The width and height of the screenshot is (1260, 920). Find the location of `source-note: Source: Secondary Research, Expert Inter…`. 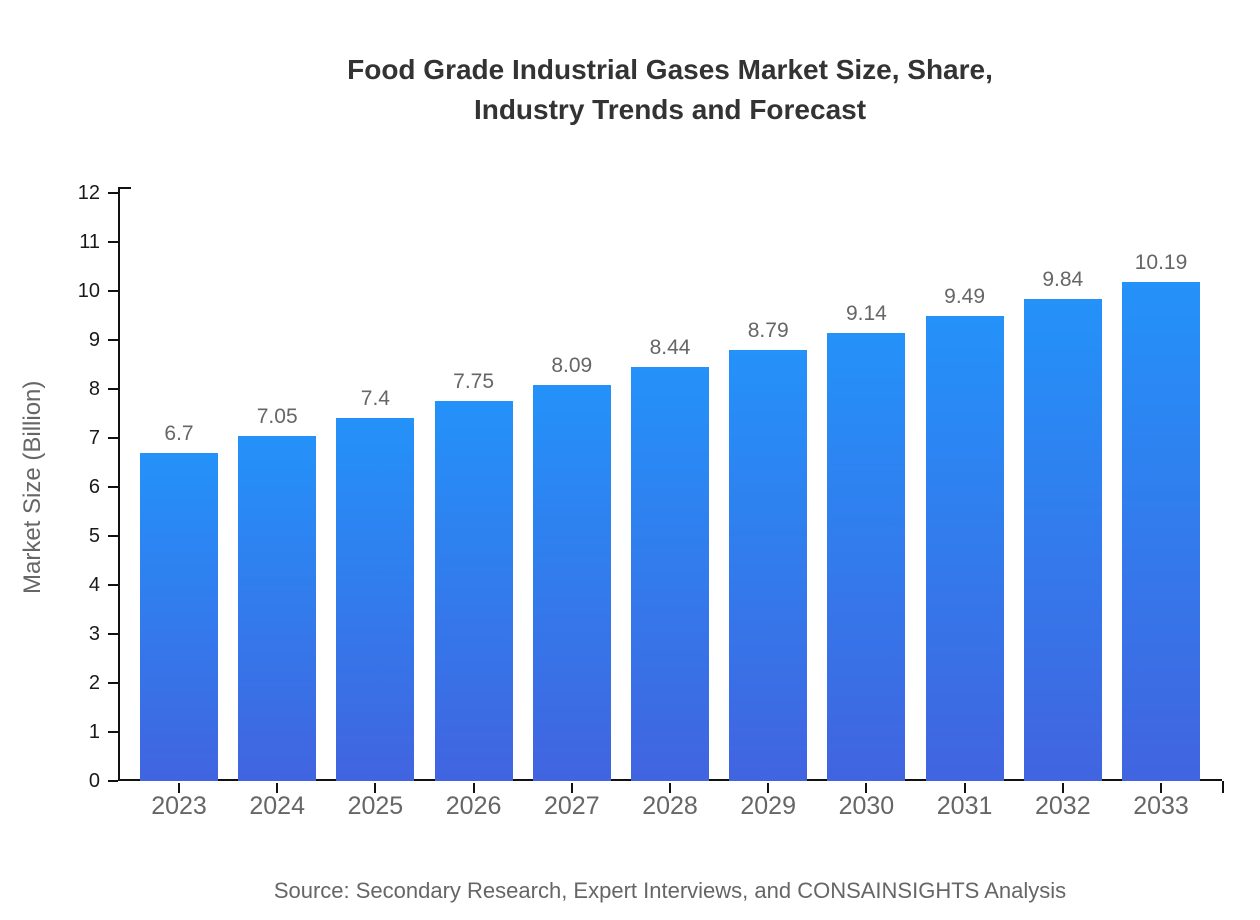

source-note: Source: Secondary Research, Expert Inter… is located at coordinates (670, 890).